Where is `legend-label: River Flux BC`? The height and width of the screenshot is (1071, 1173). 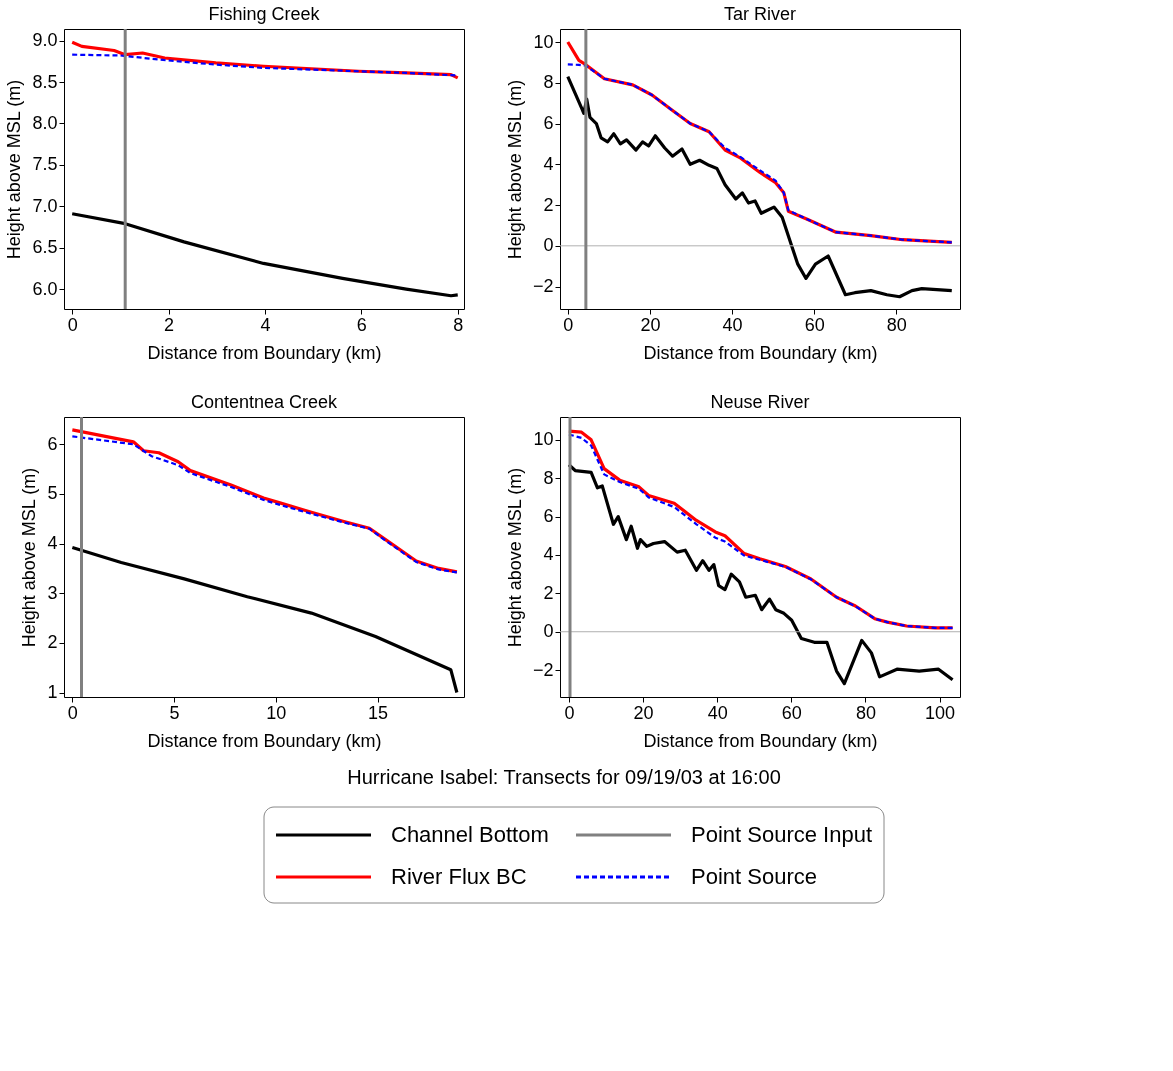
legend-label: River Flux BC is located at coordinates (459, 876).